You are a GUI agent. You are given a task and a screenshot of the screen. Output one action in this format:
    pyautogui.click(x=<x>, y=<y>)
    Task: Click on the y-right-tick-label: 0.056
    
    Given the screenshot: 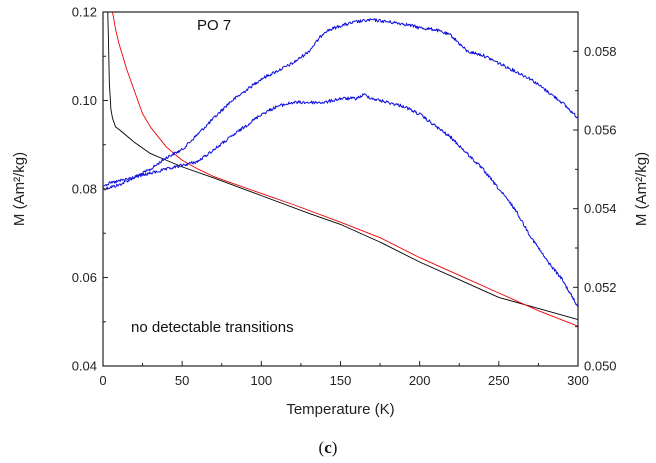 What is the action you would take?
    pyautogui.click(x=600, y=130)
    